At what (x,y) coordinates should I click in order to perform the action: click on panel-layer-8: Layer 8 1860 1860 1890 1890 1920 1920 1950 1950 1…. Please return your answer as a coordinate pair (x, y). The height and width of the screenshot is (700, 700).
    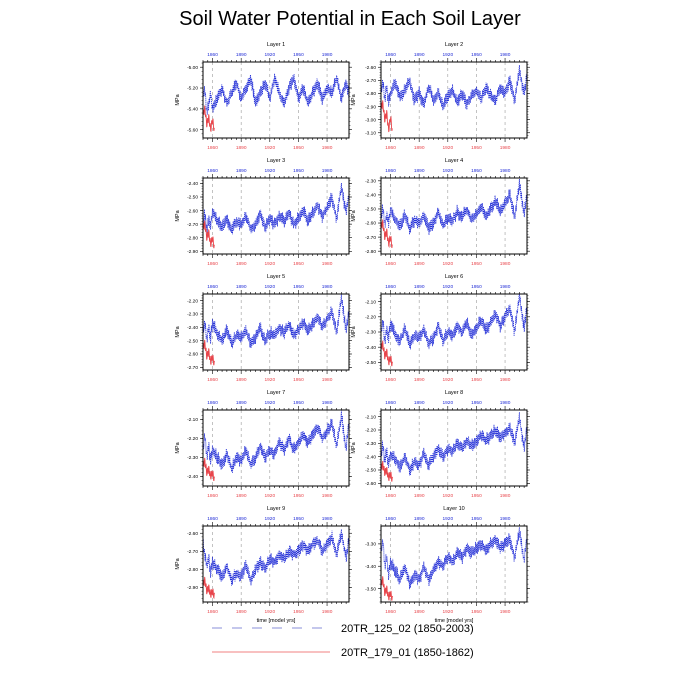
    Looking at the image, I should click on (440, 444).